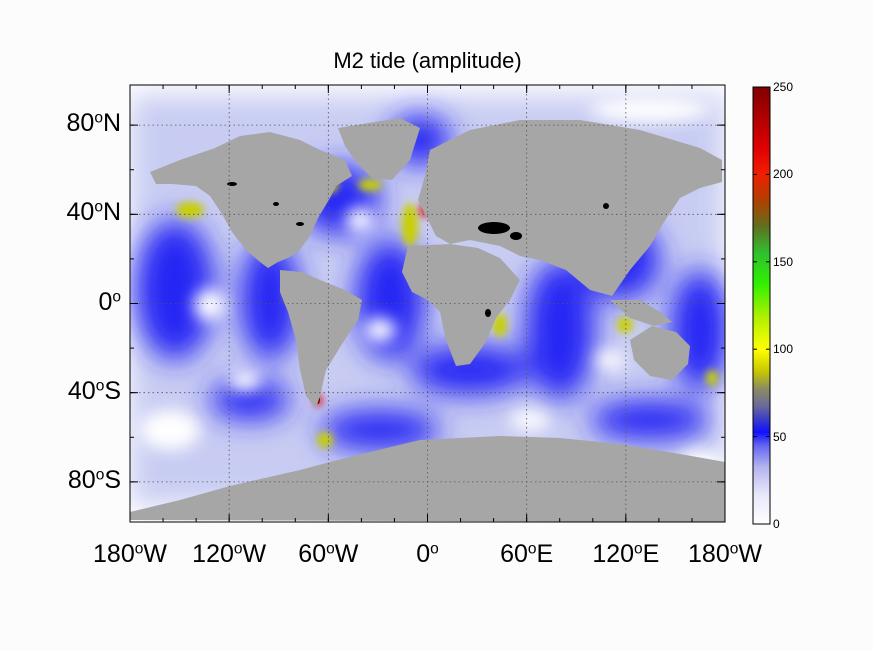 The height and width of the screenshot is (651, 873). What do you see at coordinates (251, 200) in the screenshot?
I see `land-north-america` at bounding box center [251, 200].